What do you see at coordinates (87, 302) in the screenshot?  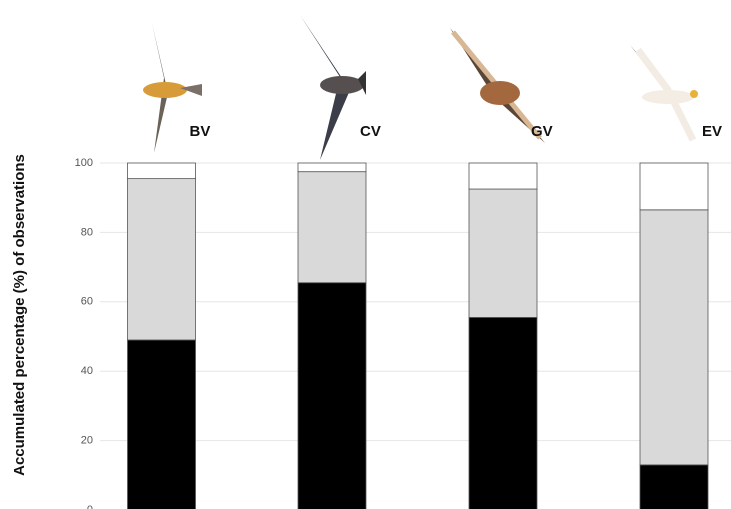 I see `y-tick-label: 60` at bounding box center [87, 302].